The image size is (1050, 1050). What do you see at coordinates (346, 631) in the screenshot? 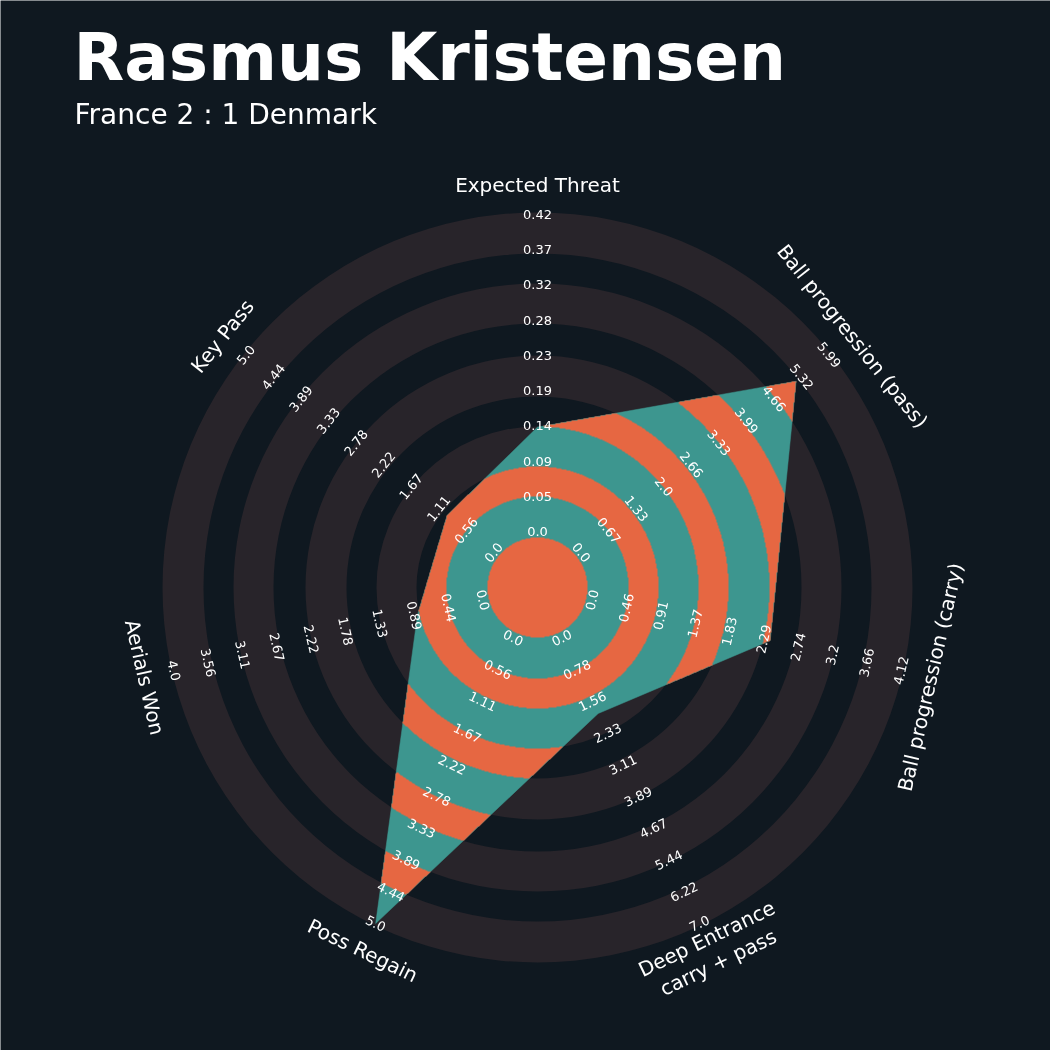
I see `text: 1.78` at bounding box center [346, 631].